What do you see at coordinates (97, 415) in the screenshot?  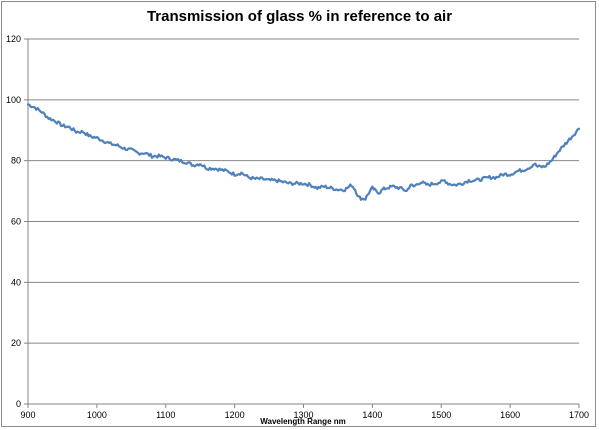 I see `x-tick-label: 1000` at bounding box center [97, 415].